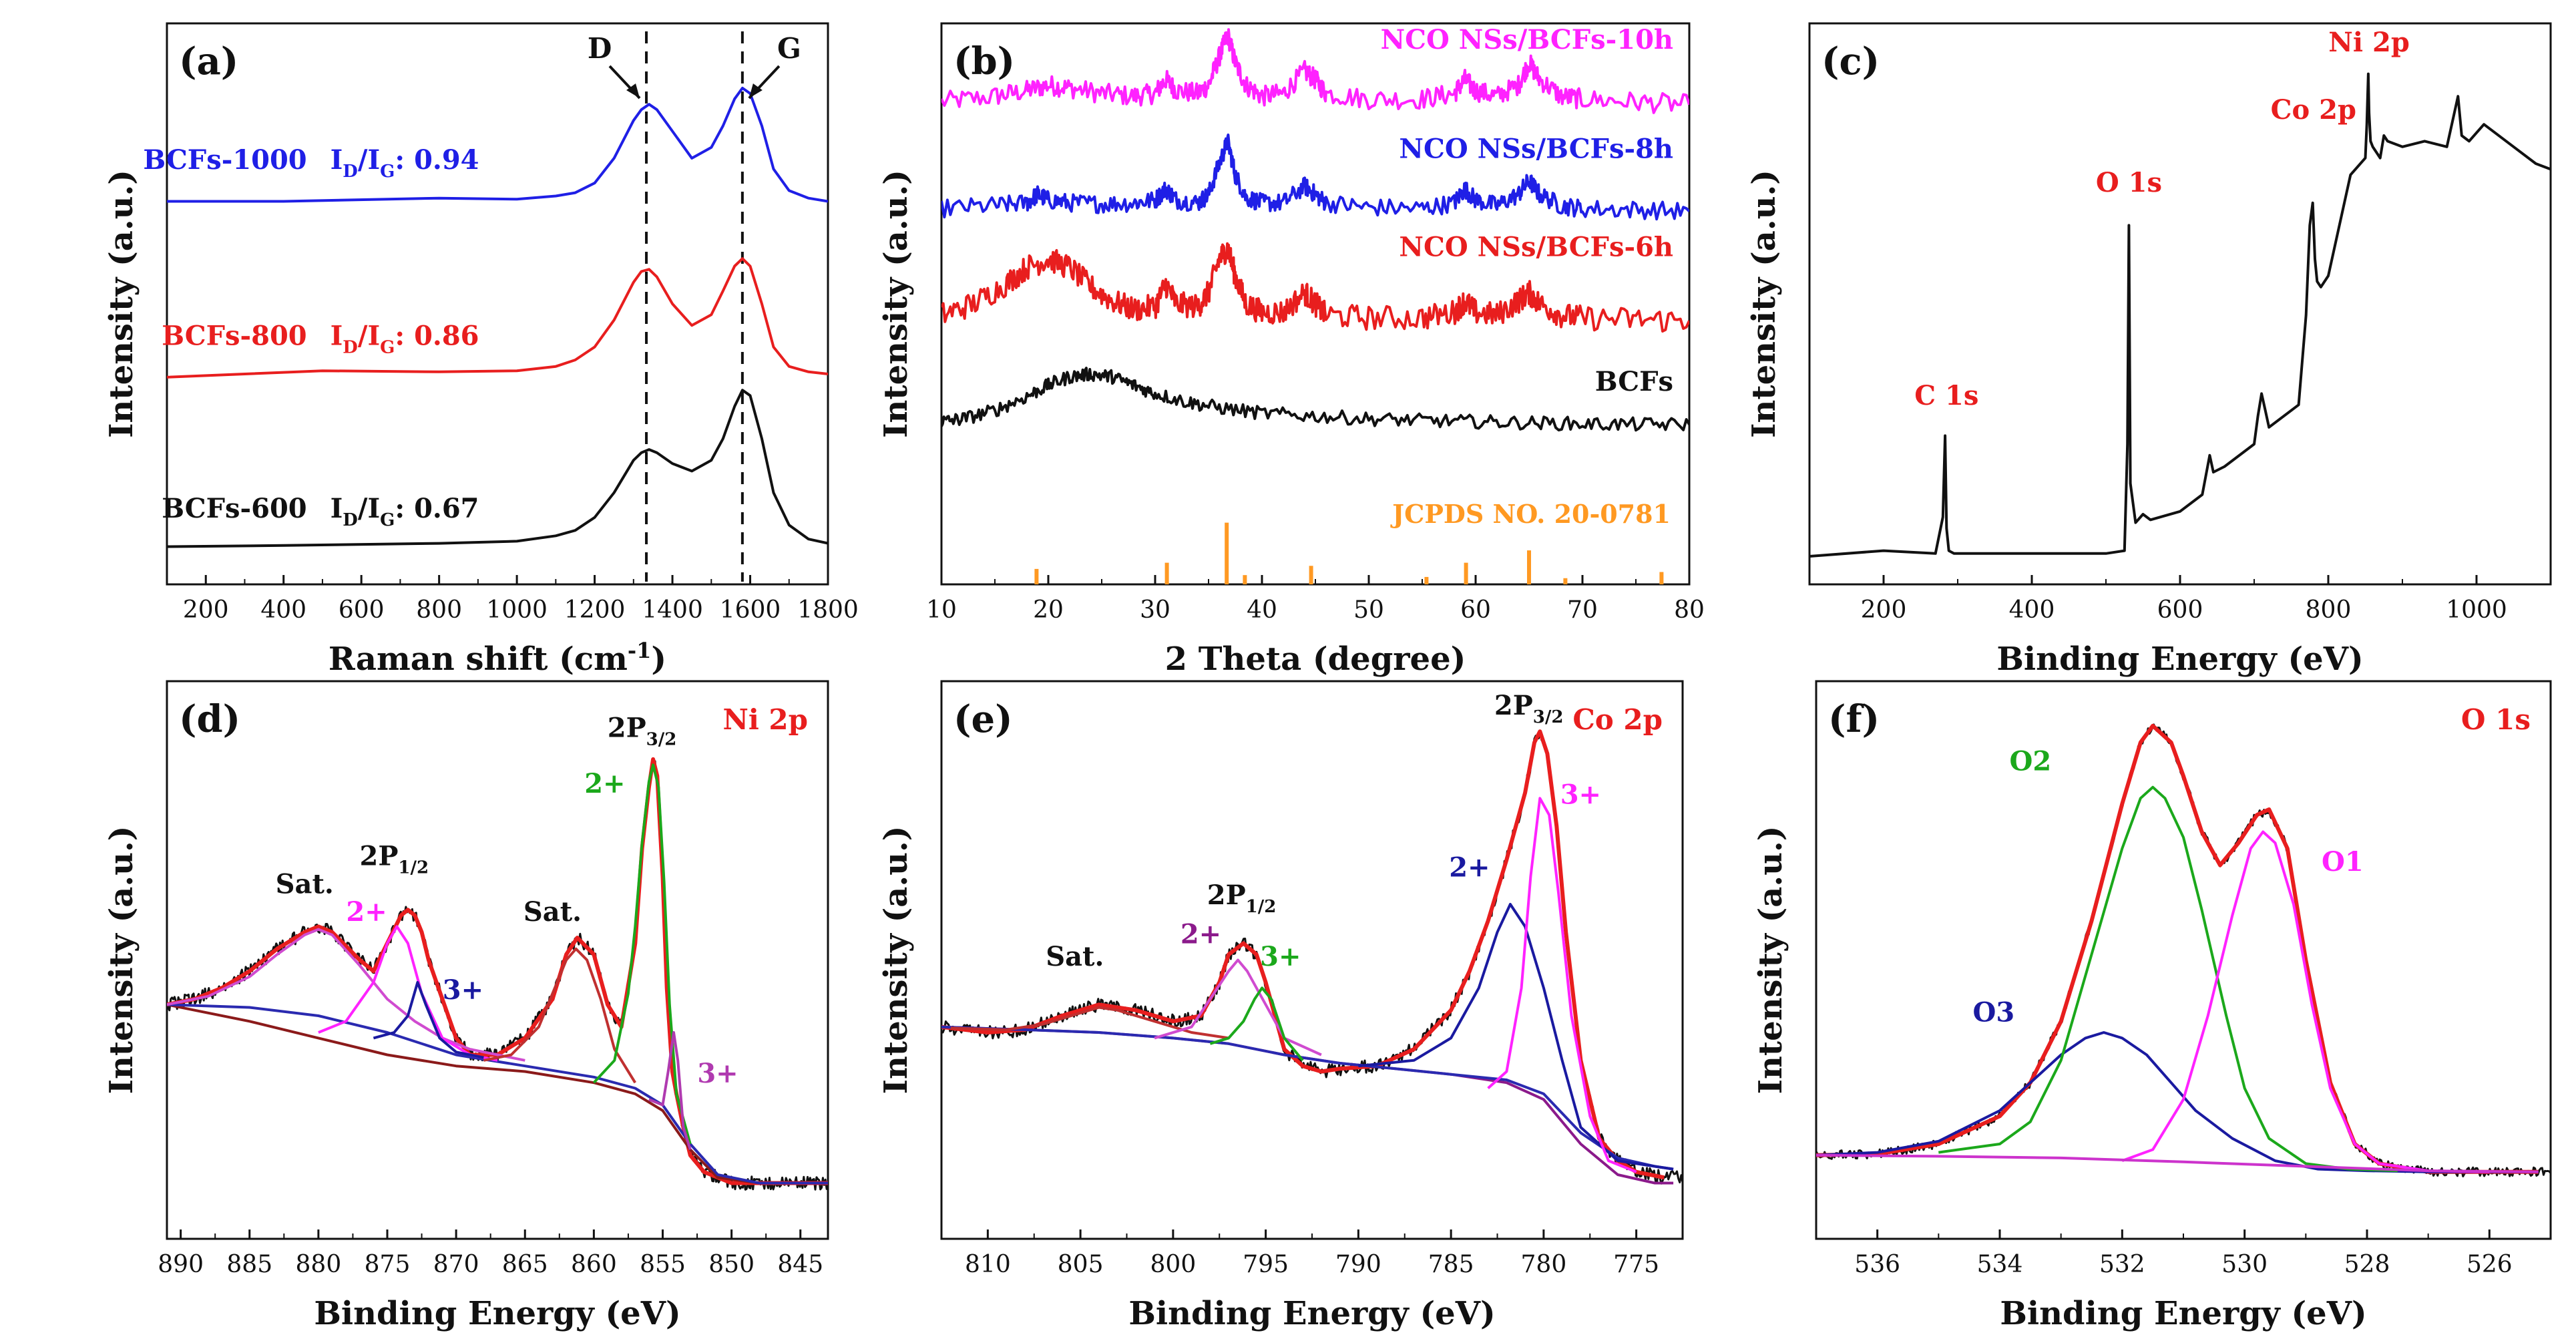 The width and height of the screenshot is (2576, 1339). What do you see at coordinates (2122, 1264) in the screenshot?
I see `x-tick-label: 532` at bounding box center [2122, 1264].